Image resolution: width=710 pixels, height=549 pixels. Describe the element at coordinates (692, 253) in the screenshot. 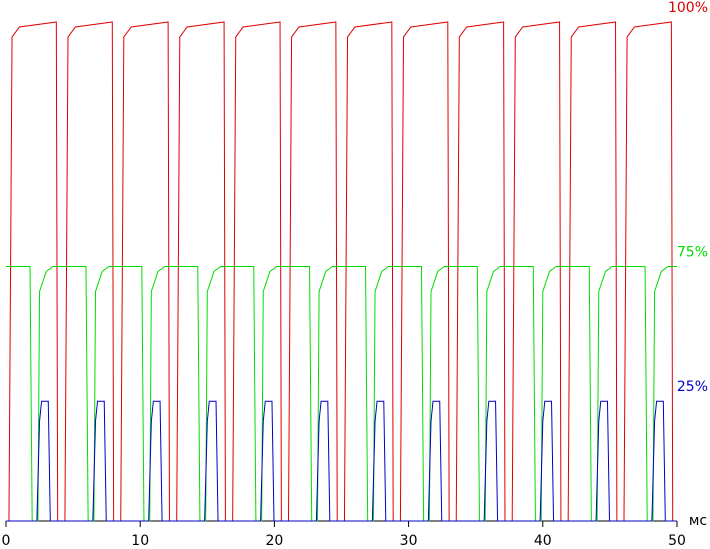

I see `series-label: 75%` at that location.